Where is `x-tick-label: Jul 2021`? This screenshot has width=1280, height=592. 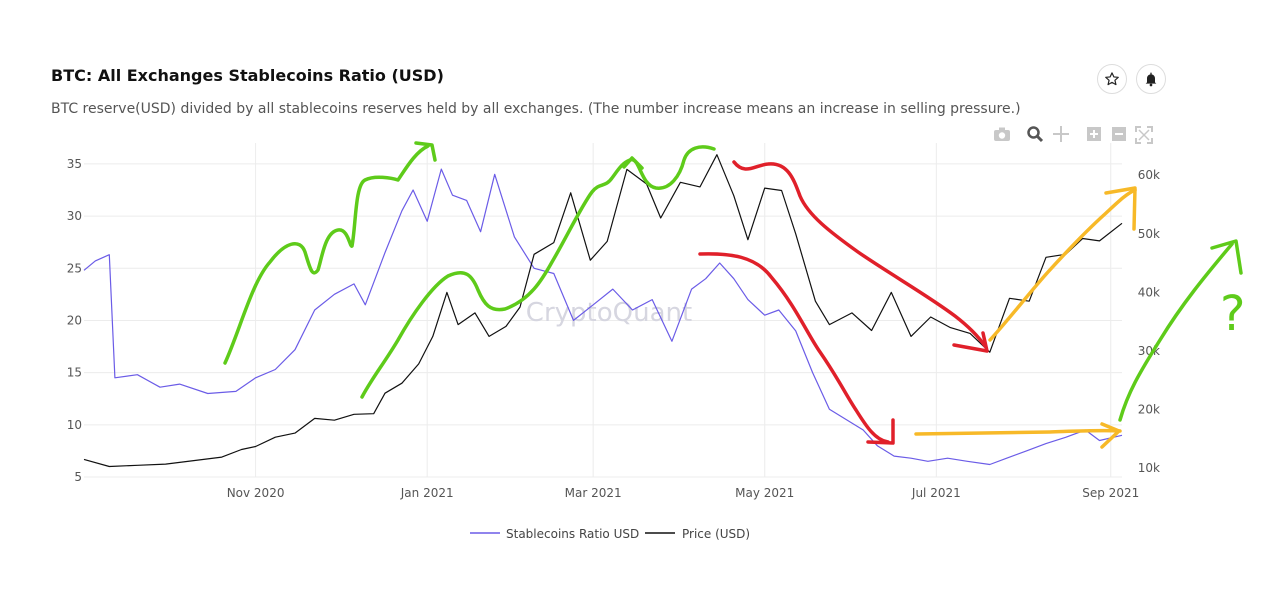 x-tick-label: Jul 2021 is located at coordinates (936, 493).